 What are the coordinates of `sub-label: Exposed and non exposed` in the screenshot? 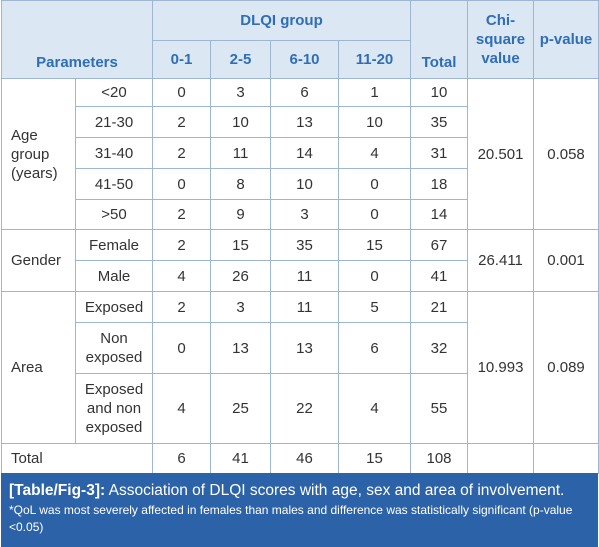 It's located at (114, 408).